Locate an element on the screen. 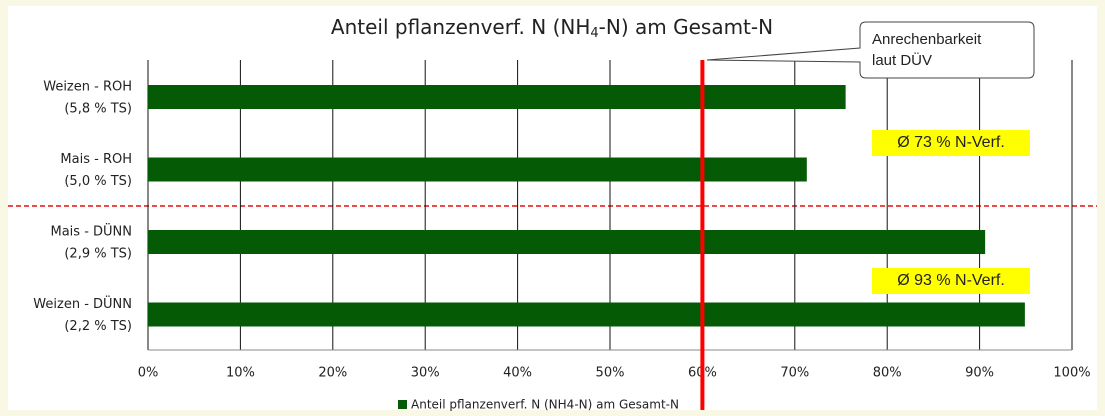 This screenshot has height=416, width=1105. group-label: Ø 93 % N-Verf. is located at coordinates (951, 280).